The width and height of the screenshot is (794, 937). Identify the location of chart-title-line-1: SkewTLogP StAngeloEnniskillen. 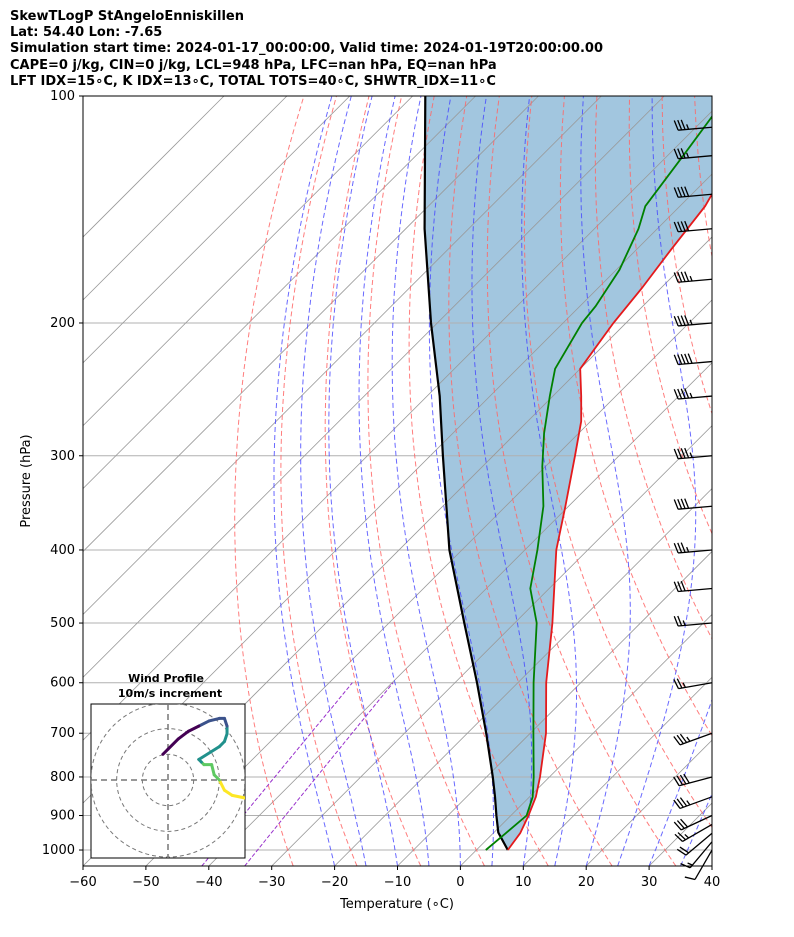
(127, 16).